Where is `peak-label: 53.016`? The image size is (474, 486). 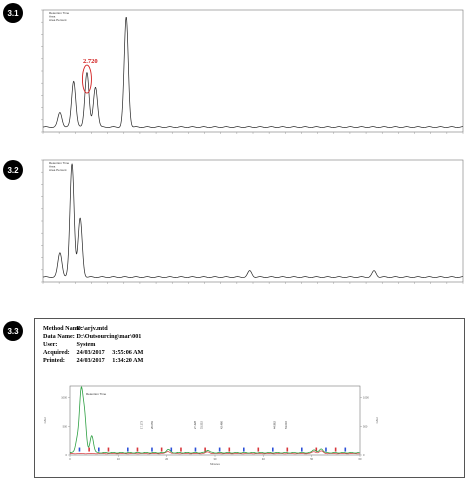 peak-label: 53.016 is located at coordinates (286, 425).